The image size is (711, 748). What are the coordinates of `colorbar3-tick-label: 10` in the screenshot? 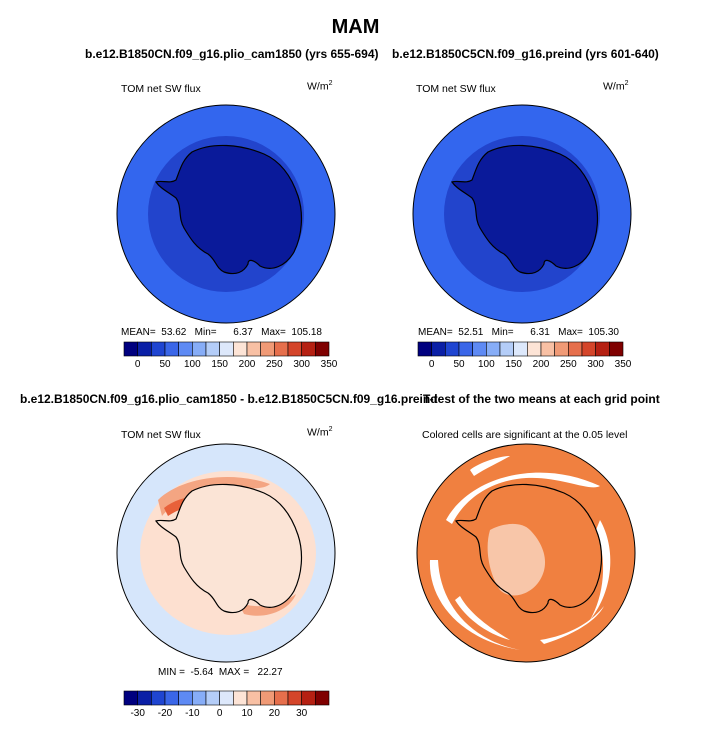 It's located at (247, 713).